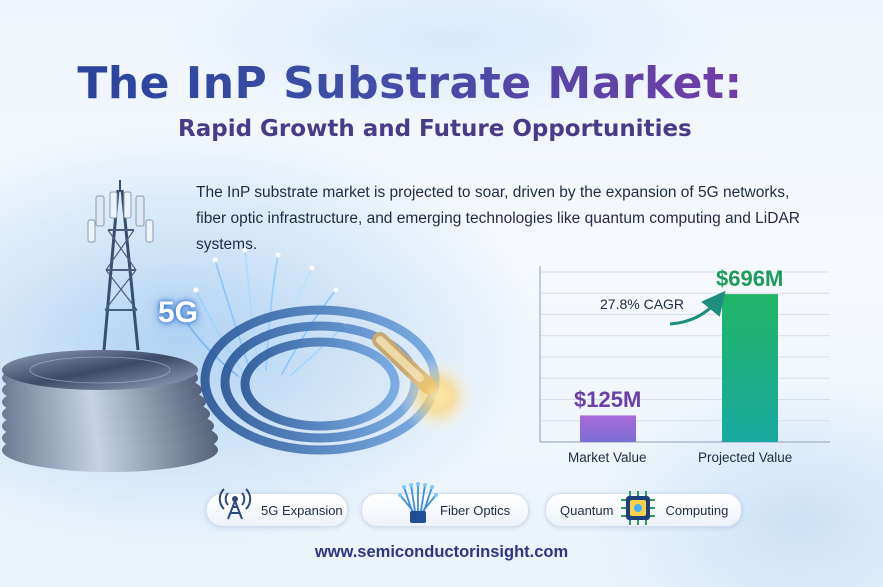  Describe the element at coordinates (608, 428) in the screenshot. I see `bar-market-value` at that location.